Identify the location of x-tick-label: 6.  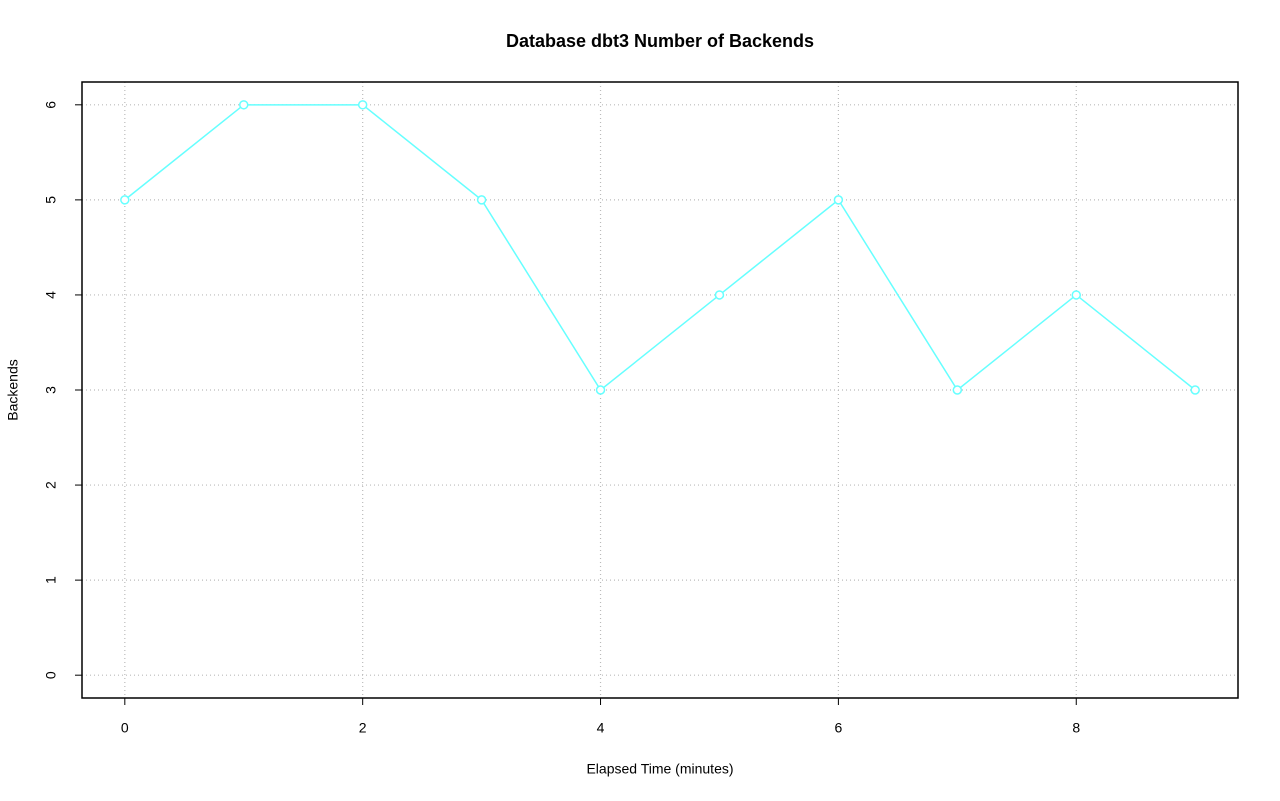
(838, 728).